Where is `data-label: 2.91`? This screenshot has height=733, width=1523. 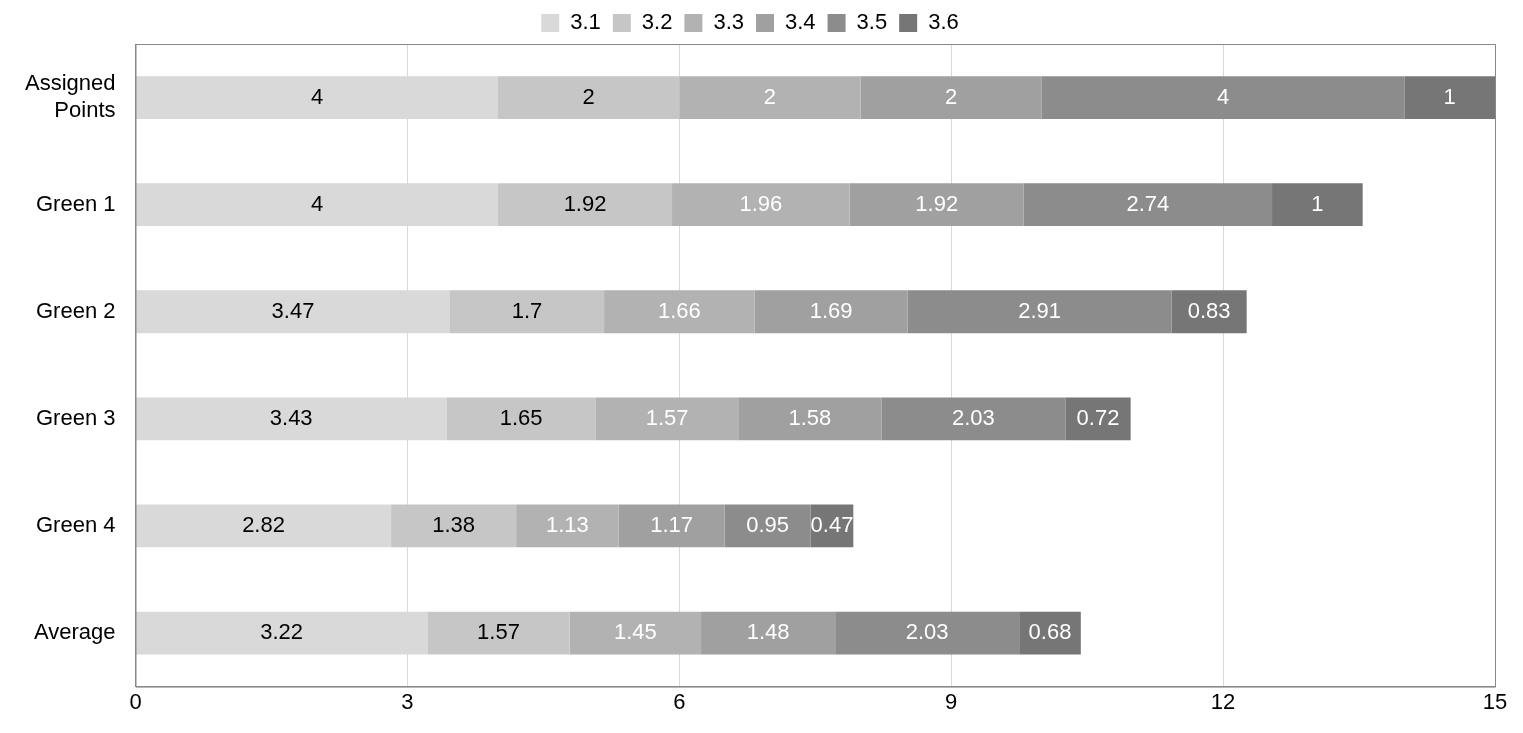
data-label: 2.91 is located at coordinates (1039, 310).